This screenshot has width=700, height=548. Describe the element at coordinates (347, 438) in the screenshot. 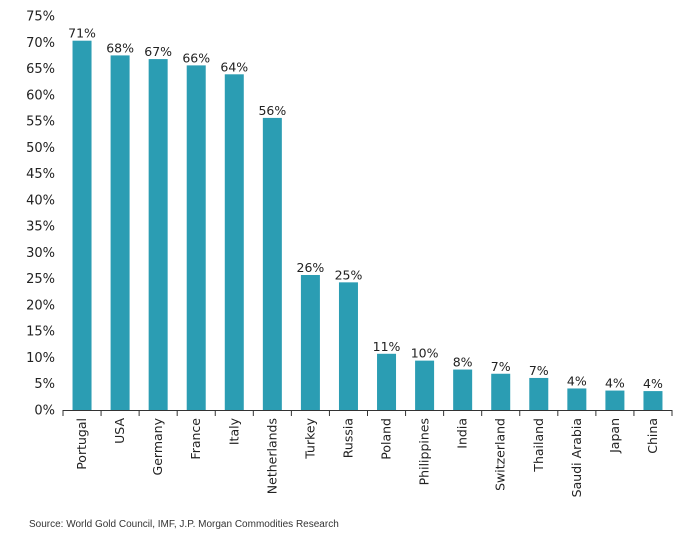

I see `category-label: Russia` at that location.